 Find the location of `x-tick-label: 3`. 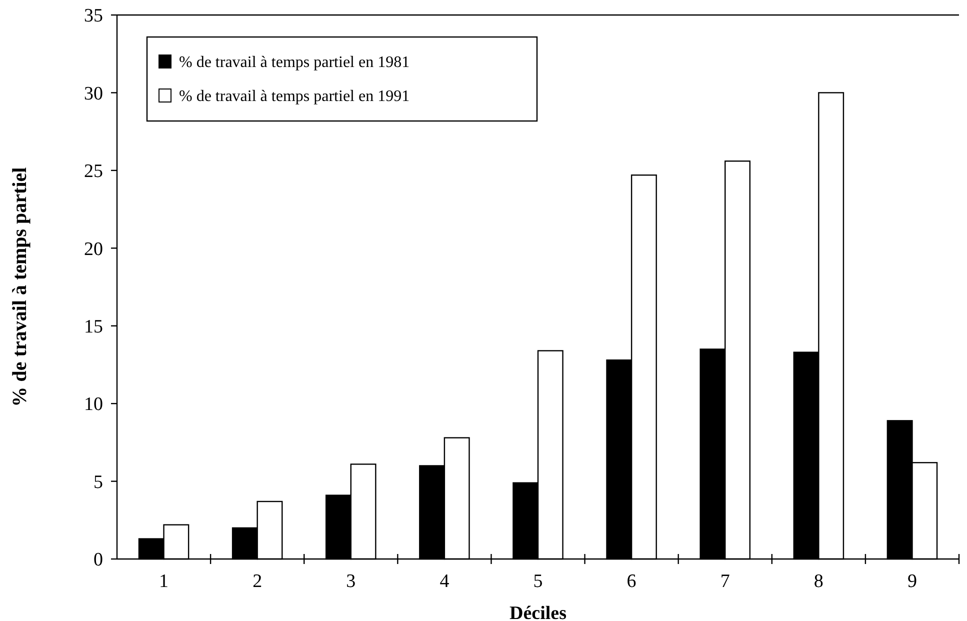

x-tick-label: 3 is located at coordinates (351, 581).